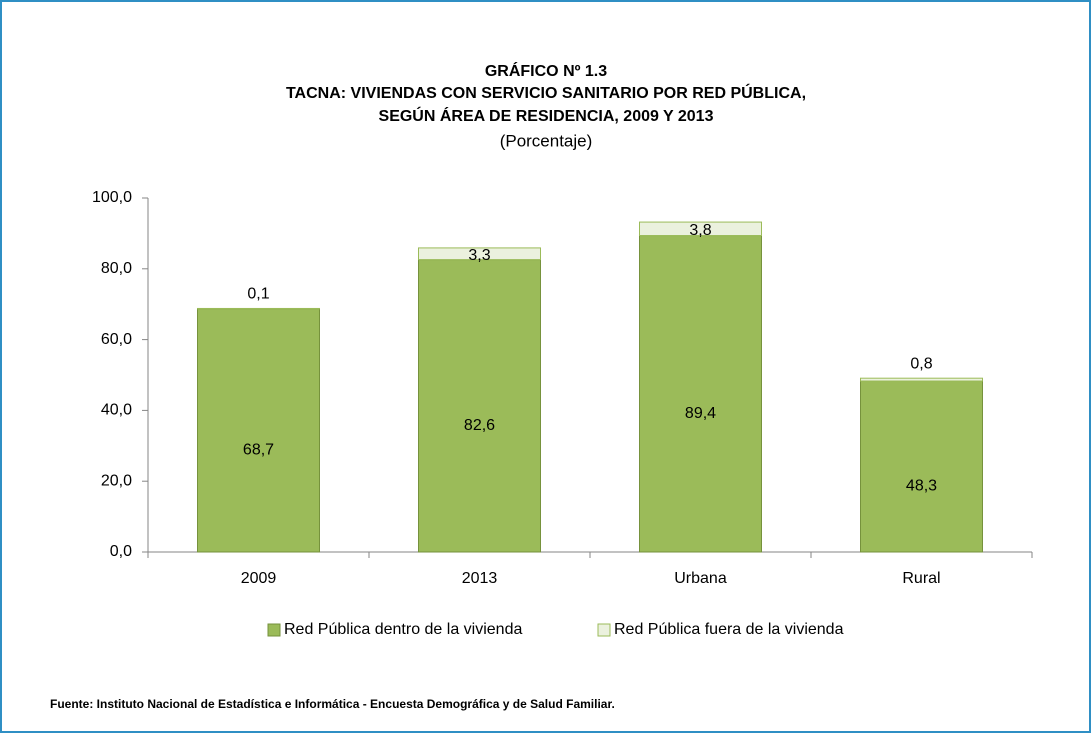 This screenshot has width=1092, height=734. What do you see at coordinates (700, 413) in the screenshot?
I see `data-label: 89,4` at bounding box center [700, 413].